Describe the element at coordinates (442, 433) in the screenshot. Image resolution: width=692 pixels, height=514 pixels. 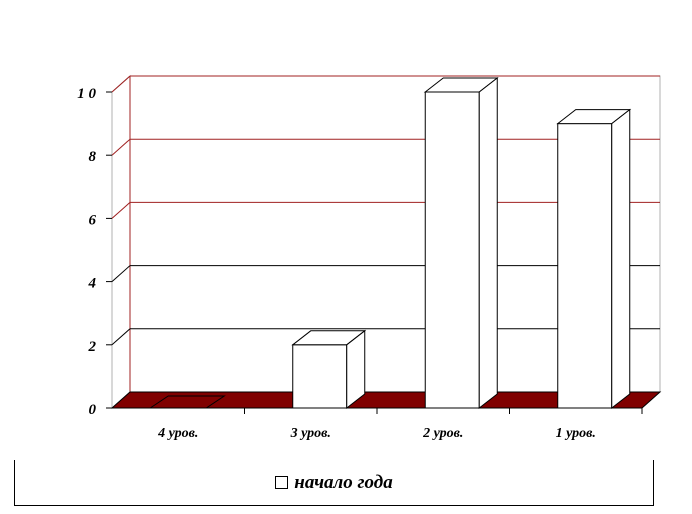
I see `x-tick-label: 2 уров.` at that location.